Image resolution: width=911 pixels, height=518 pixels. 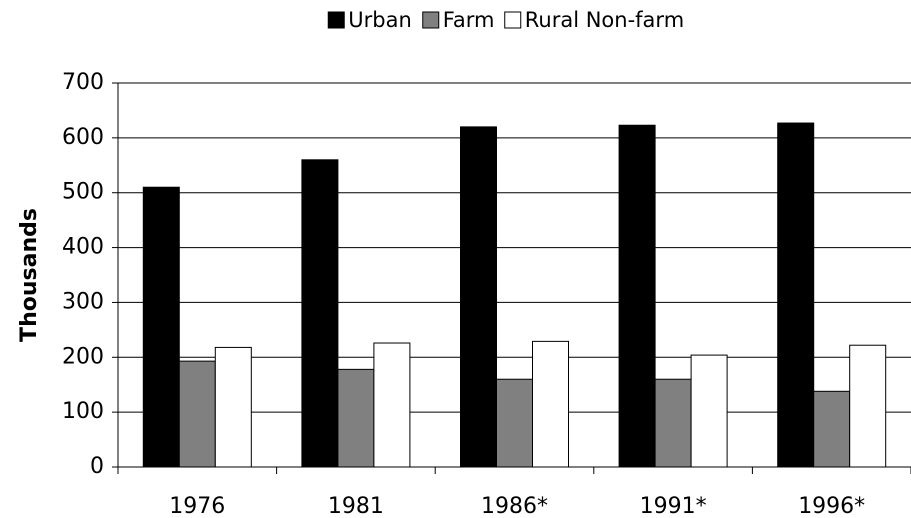 I want to click on y-tick-label: 700, so click(x=83, y=82).